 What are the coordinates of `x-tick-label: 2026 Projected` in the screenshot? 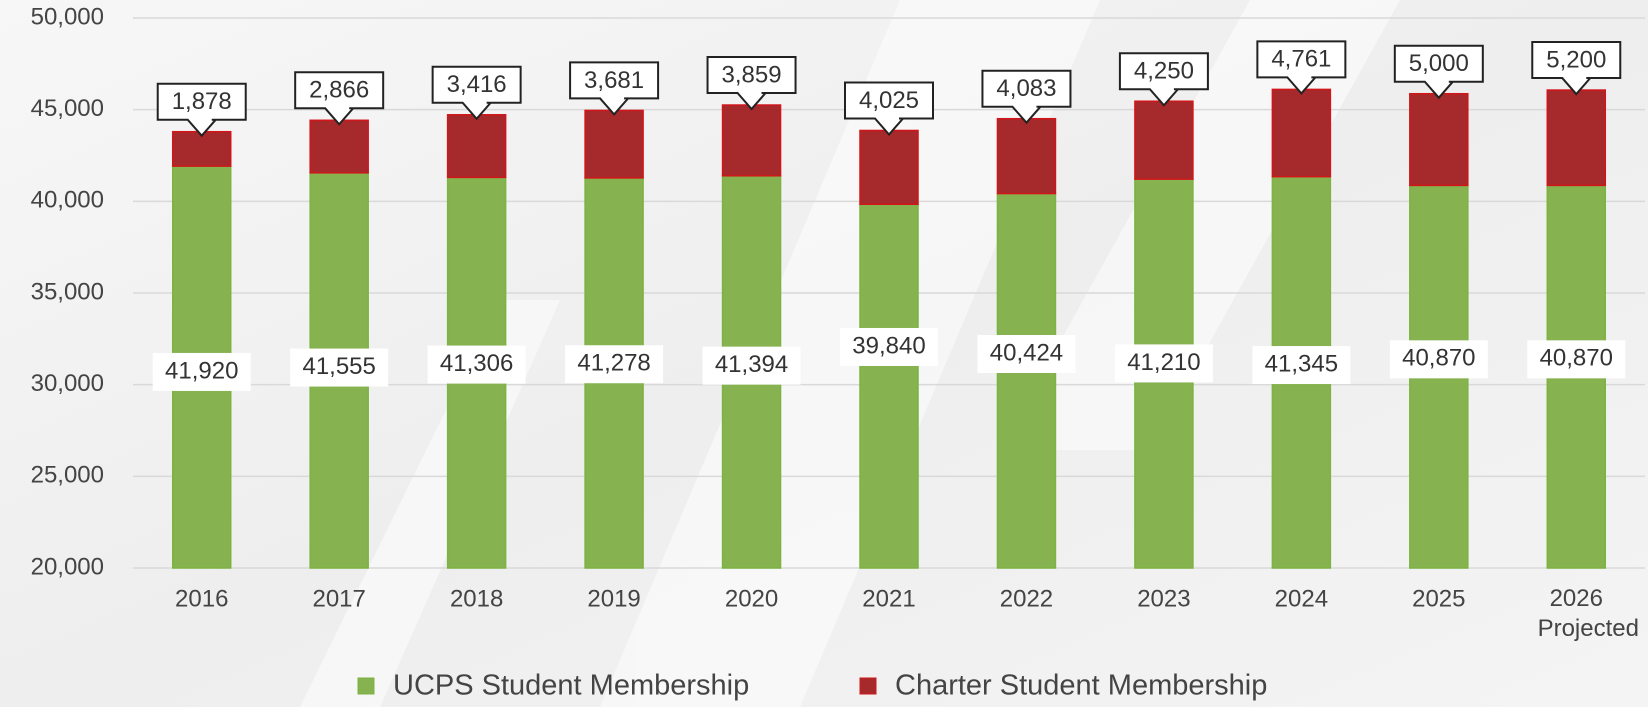 It's located at (1588, 613).